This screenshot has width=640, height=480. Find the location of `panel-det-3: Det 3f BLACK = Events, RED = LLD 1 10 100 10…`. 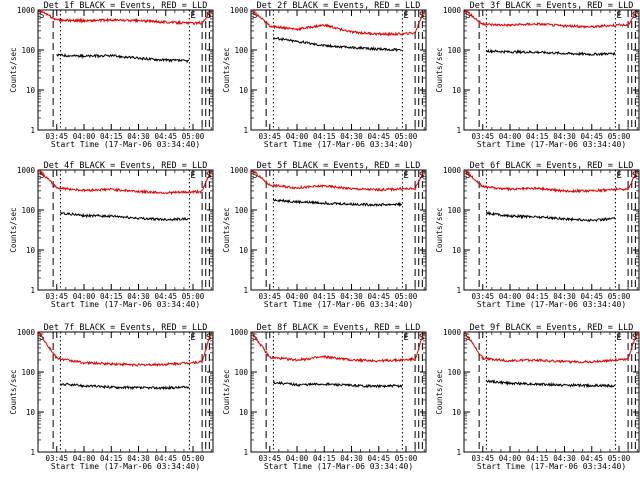

panel-det-3: Det 3f BLACK = Events, RED = LLD 1 10 100 10… is located at coordinates (537, 75).